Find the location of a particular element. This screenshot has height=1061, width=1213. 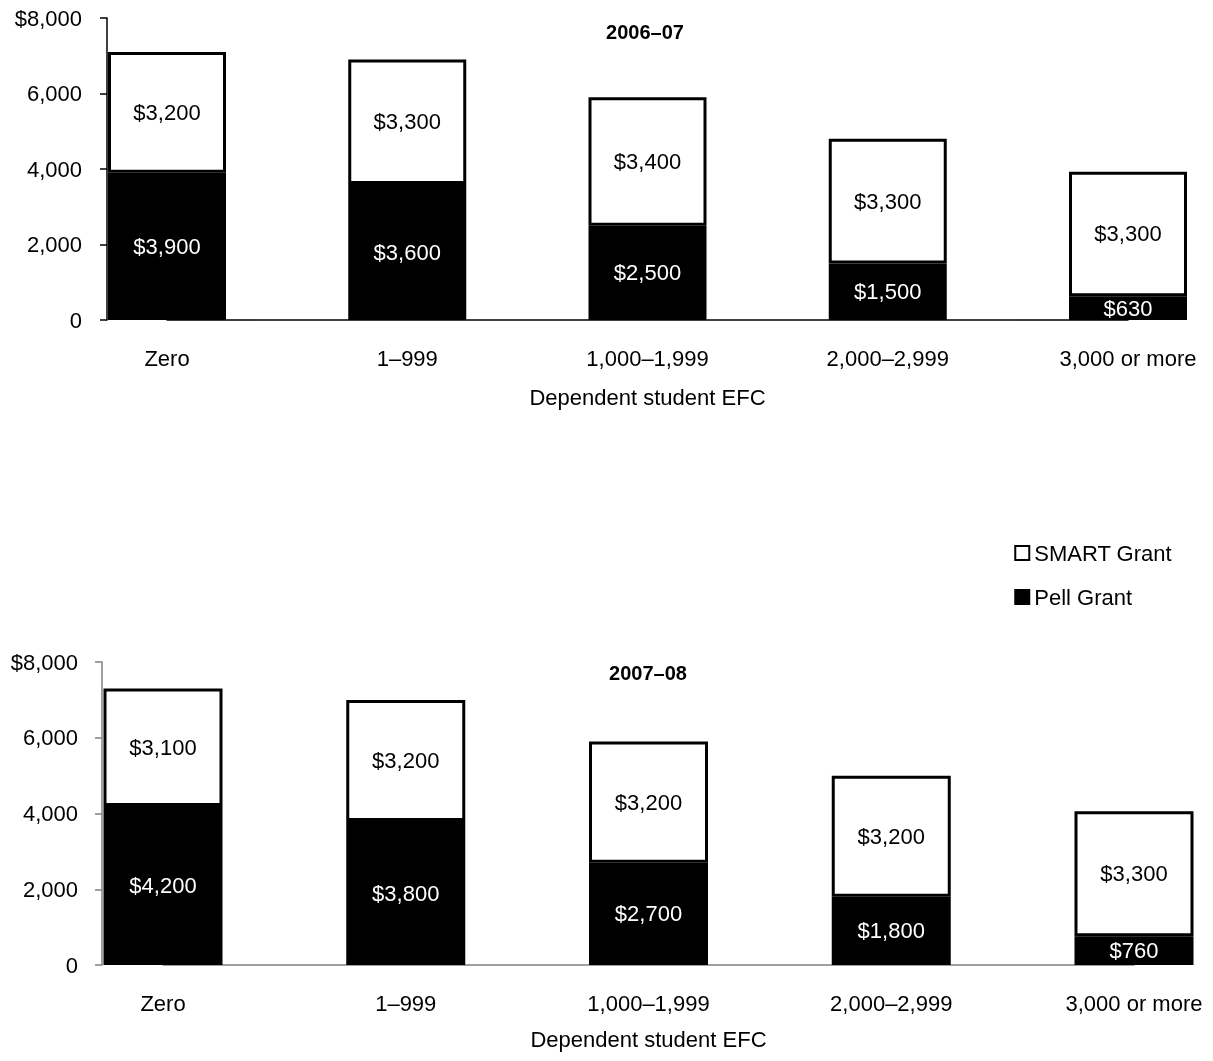

data-label: $4,200 is located at coordinates (163, 885).